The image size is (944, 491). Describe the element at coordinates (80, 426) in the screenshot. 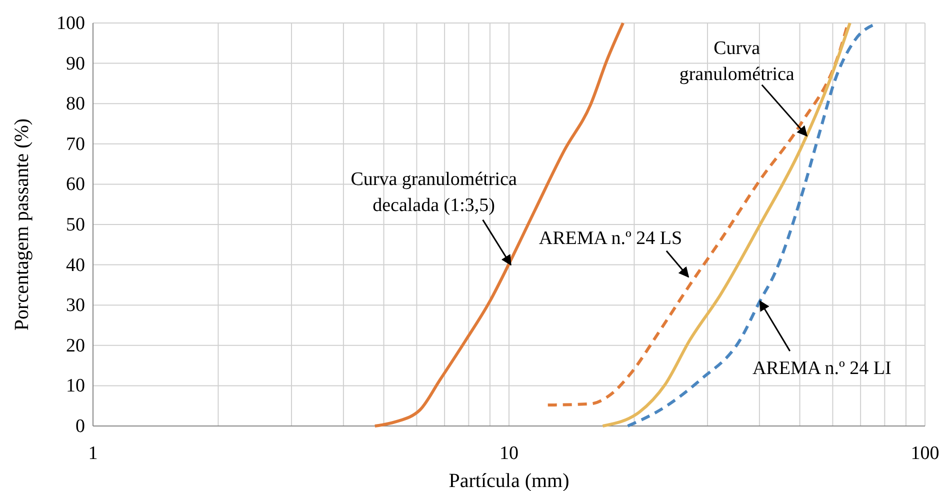

I see `y-tick-label: 0` at that location.